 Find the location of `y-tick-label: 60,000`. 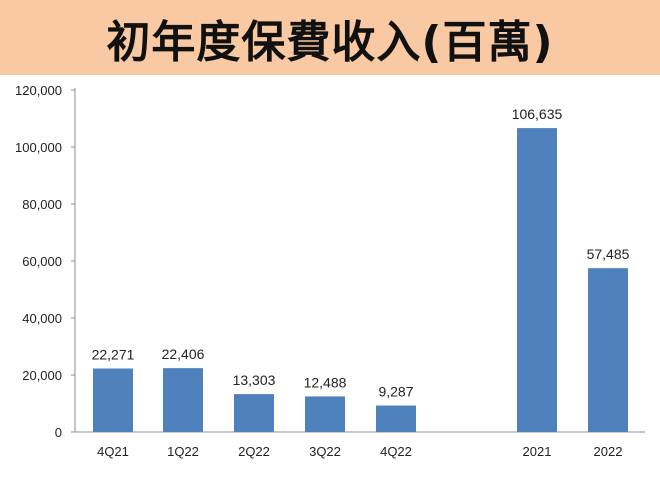

y-tick-label: 60,000 is located at coordinates (42, 261).